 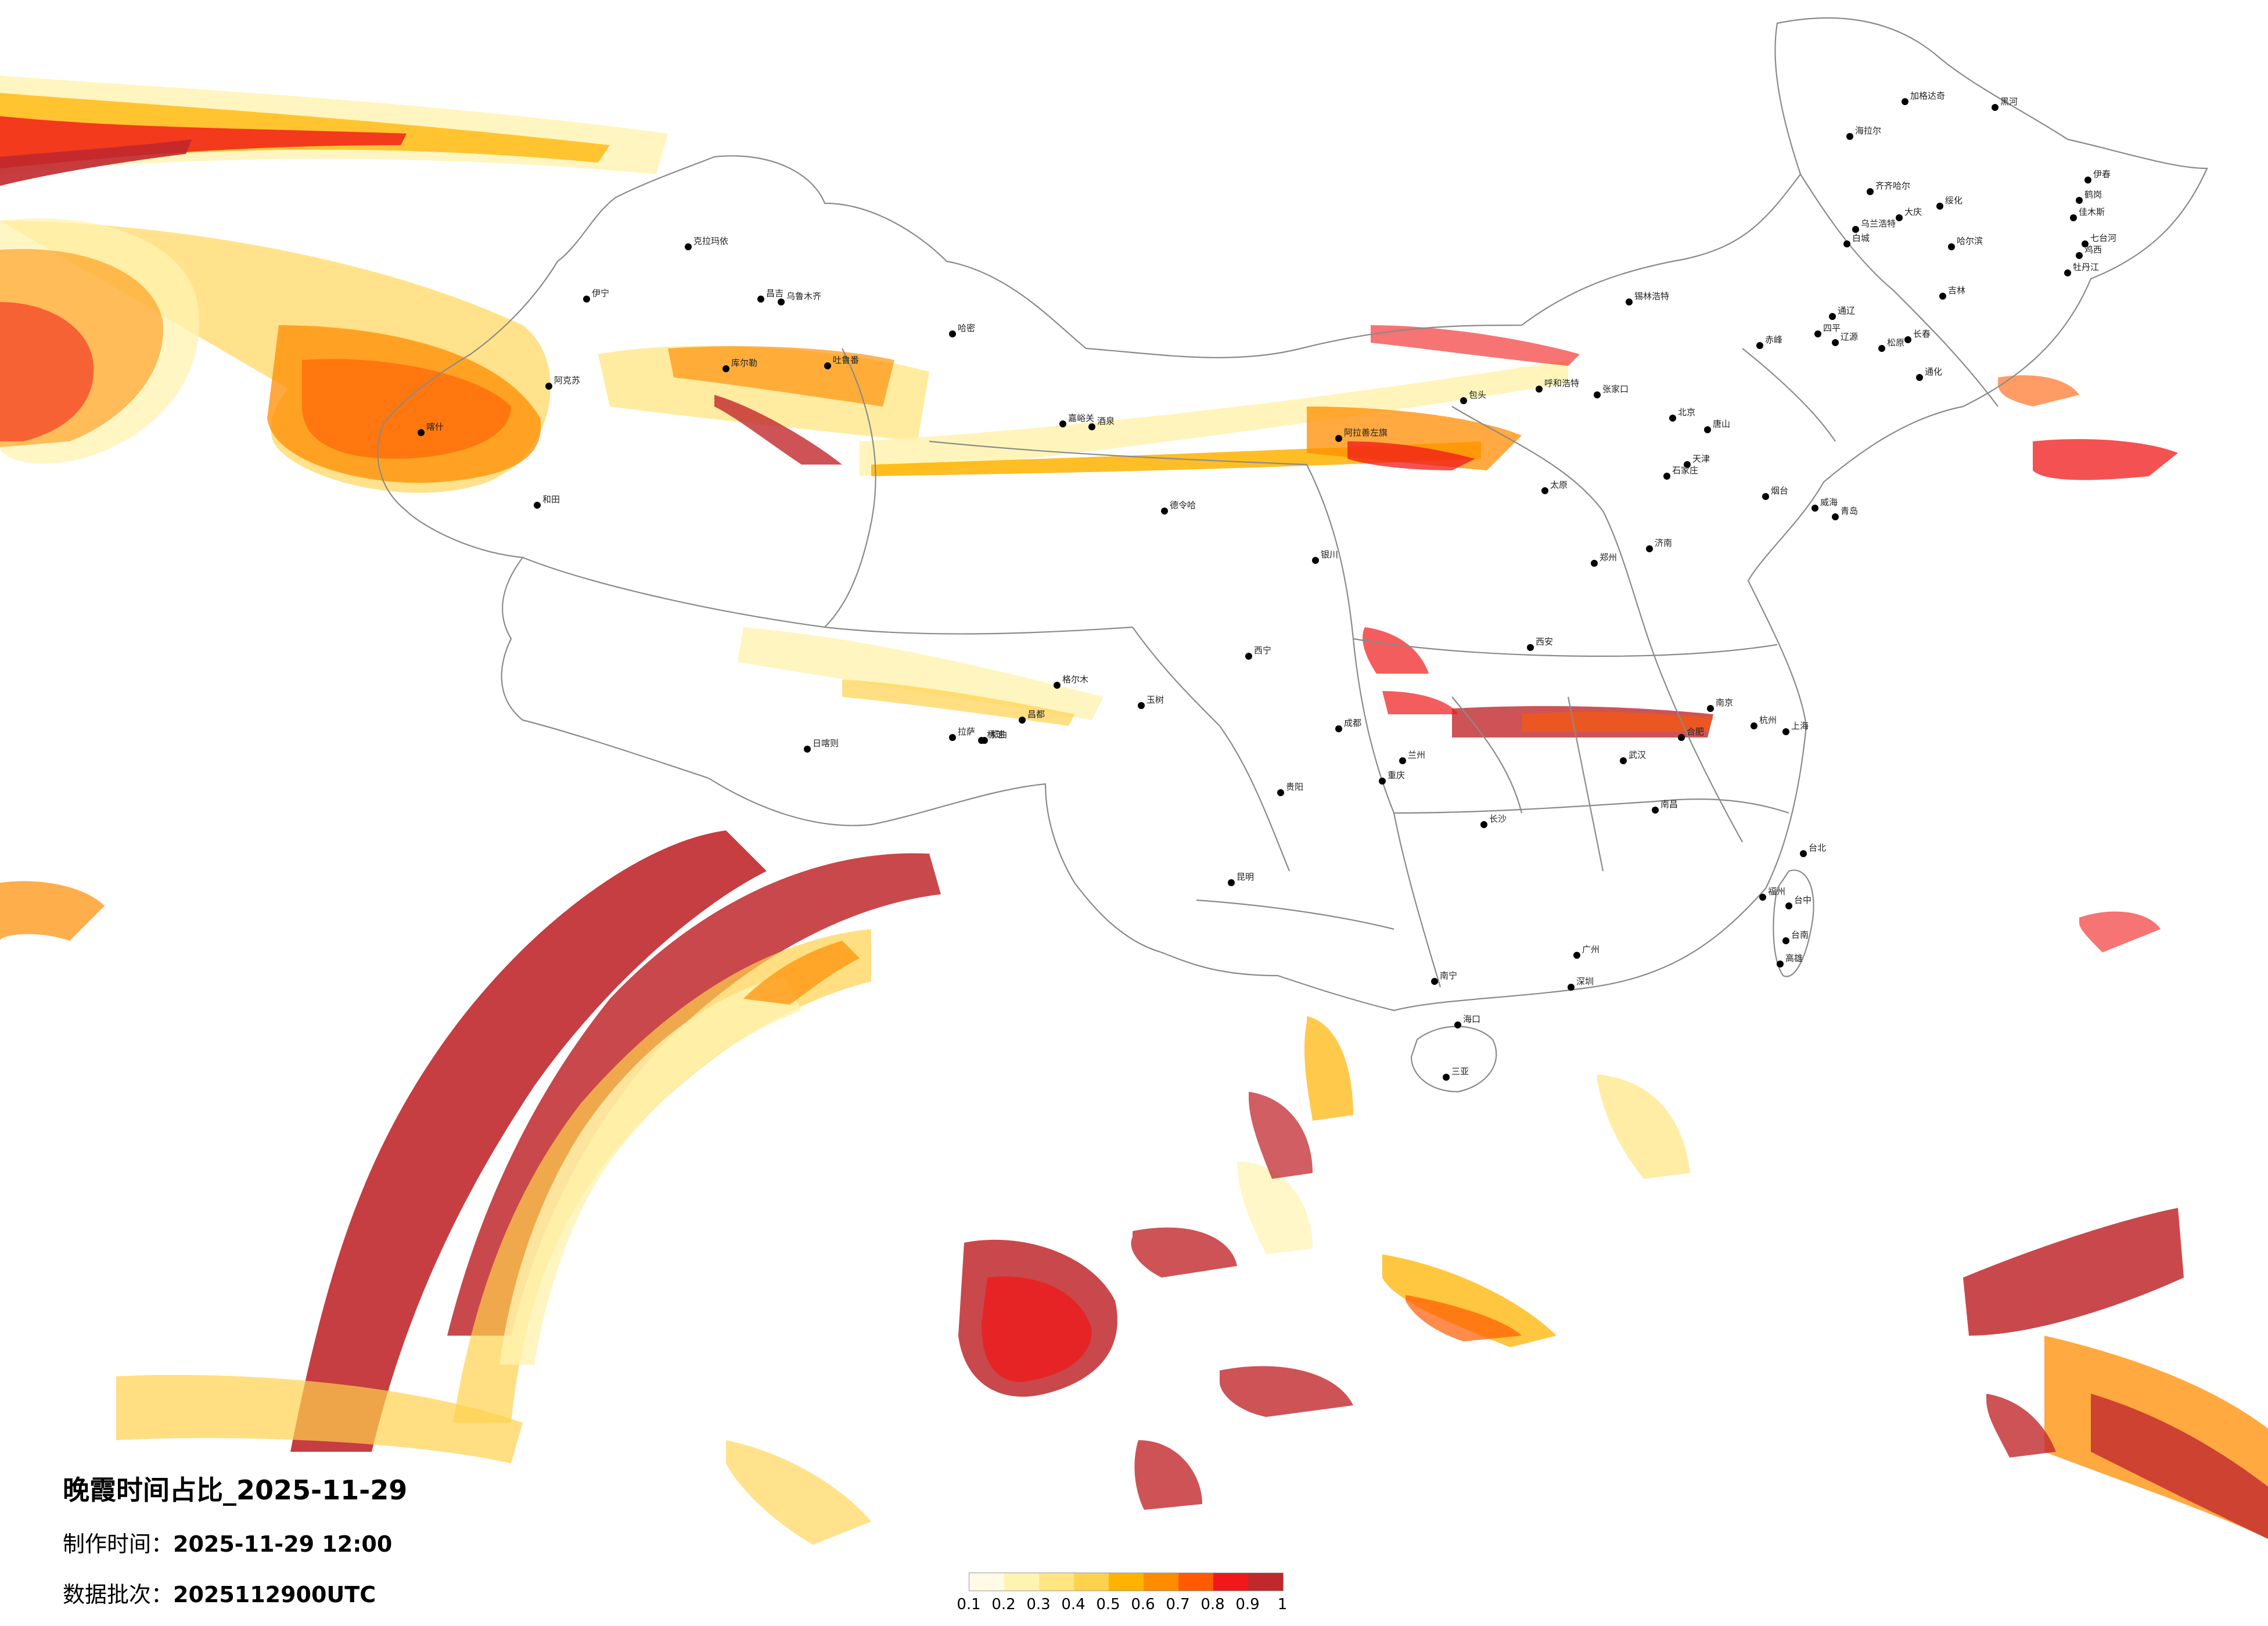 I want to click on city-label: 台中, so click(x=1802, y=900).